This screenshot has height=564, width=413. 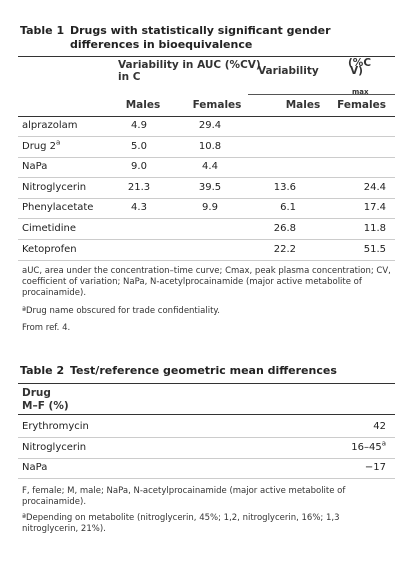 What do you see at coordinates (139, 167) in the screenshot?
I see `cell: 9.0` at bounding box center [139, 167].